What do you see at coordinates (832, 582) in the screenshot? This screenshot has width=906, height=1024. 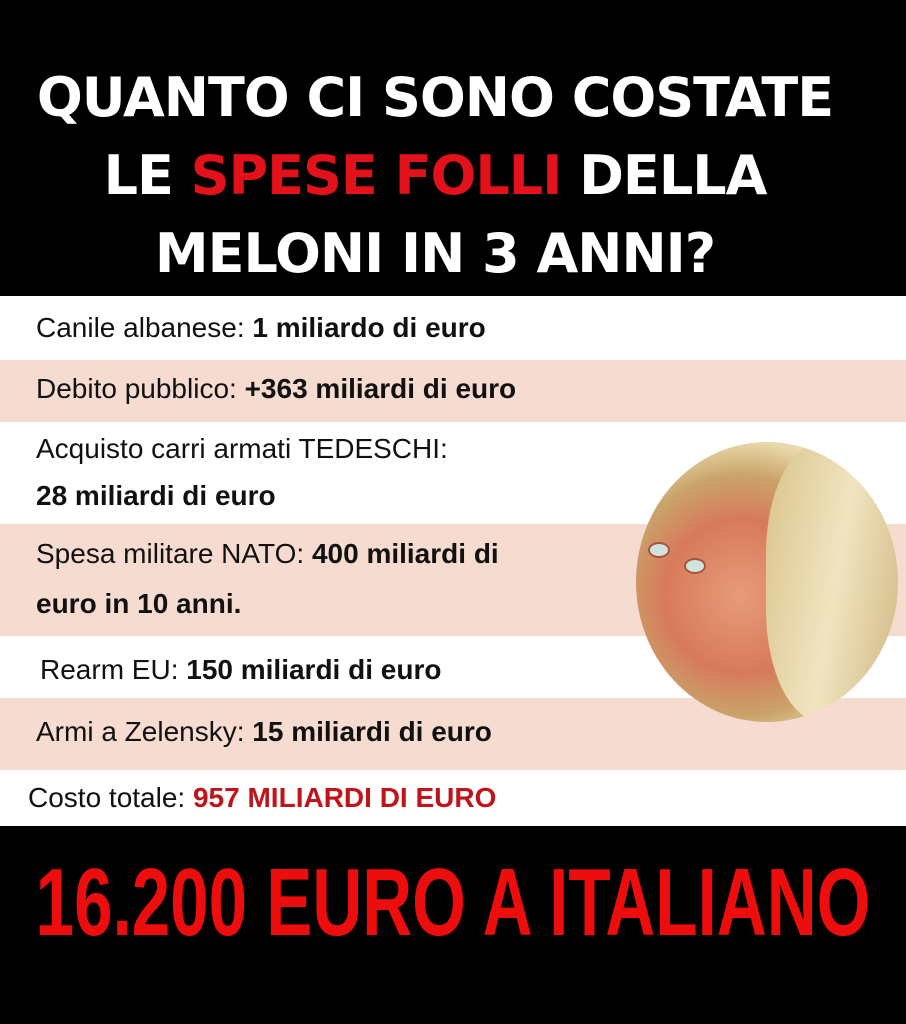 I see `hair` at bounding box center [832, 582].